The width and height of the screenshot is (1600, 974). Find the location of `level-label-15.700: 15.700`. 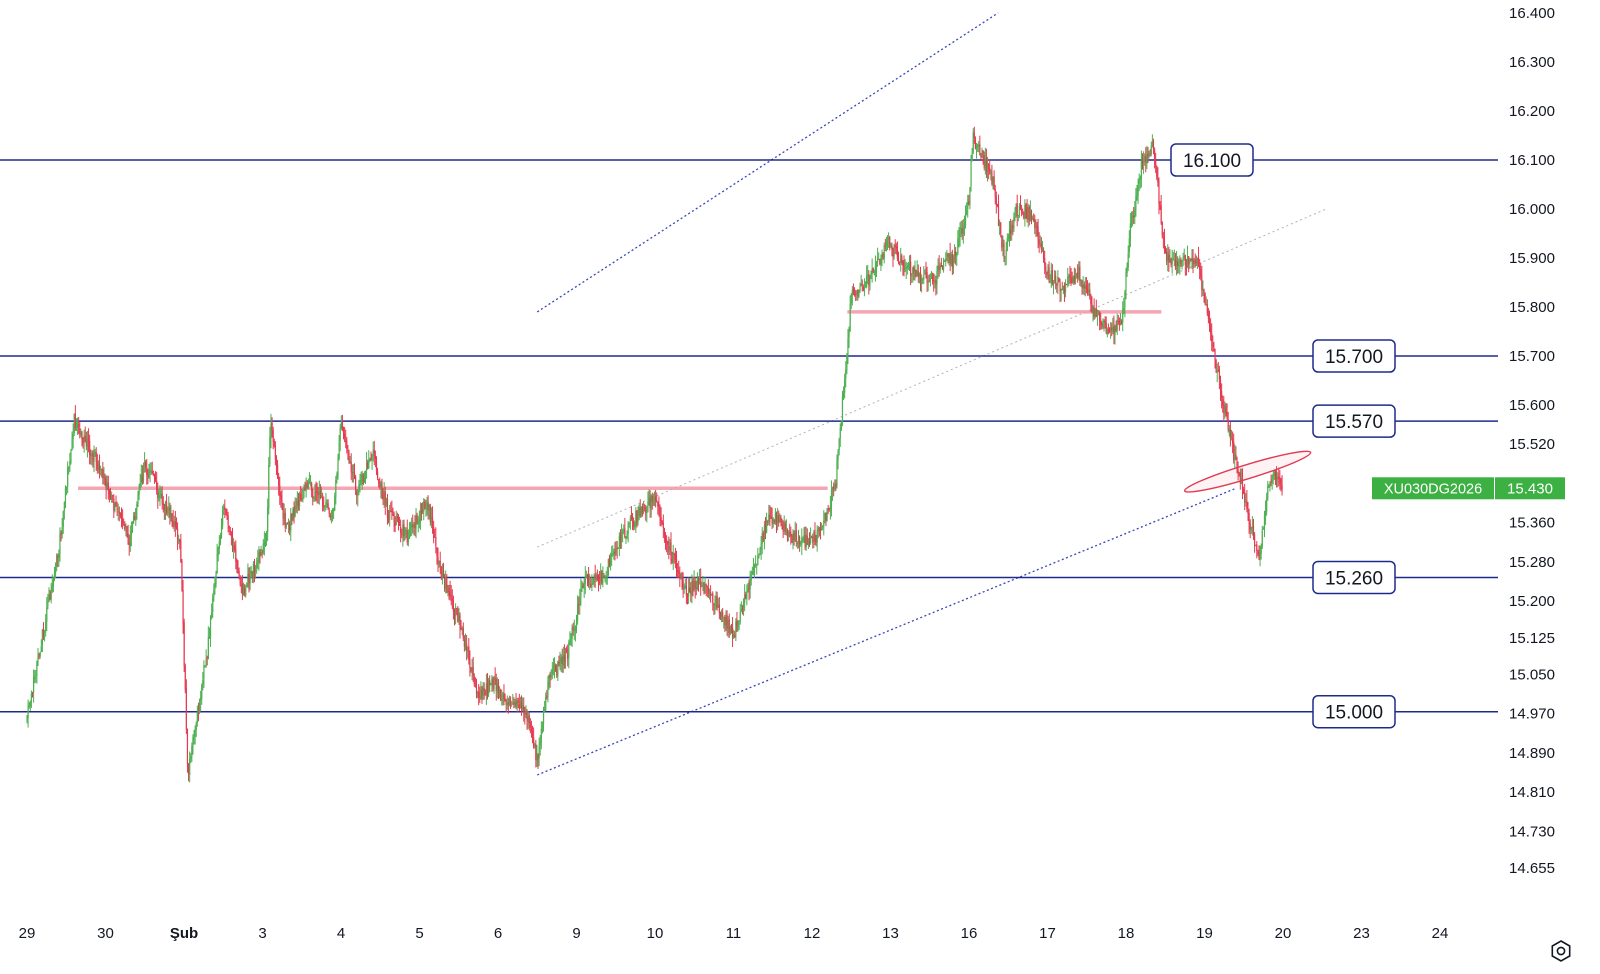

level-label-15.700: 15.700 is located at coordinates (1354, 356).